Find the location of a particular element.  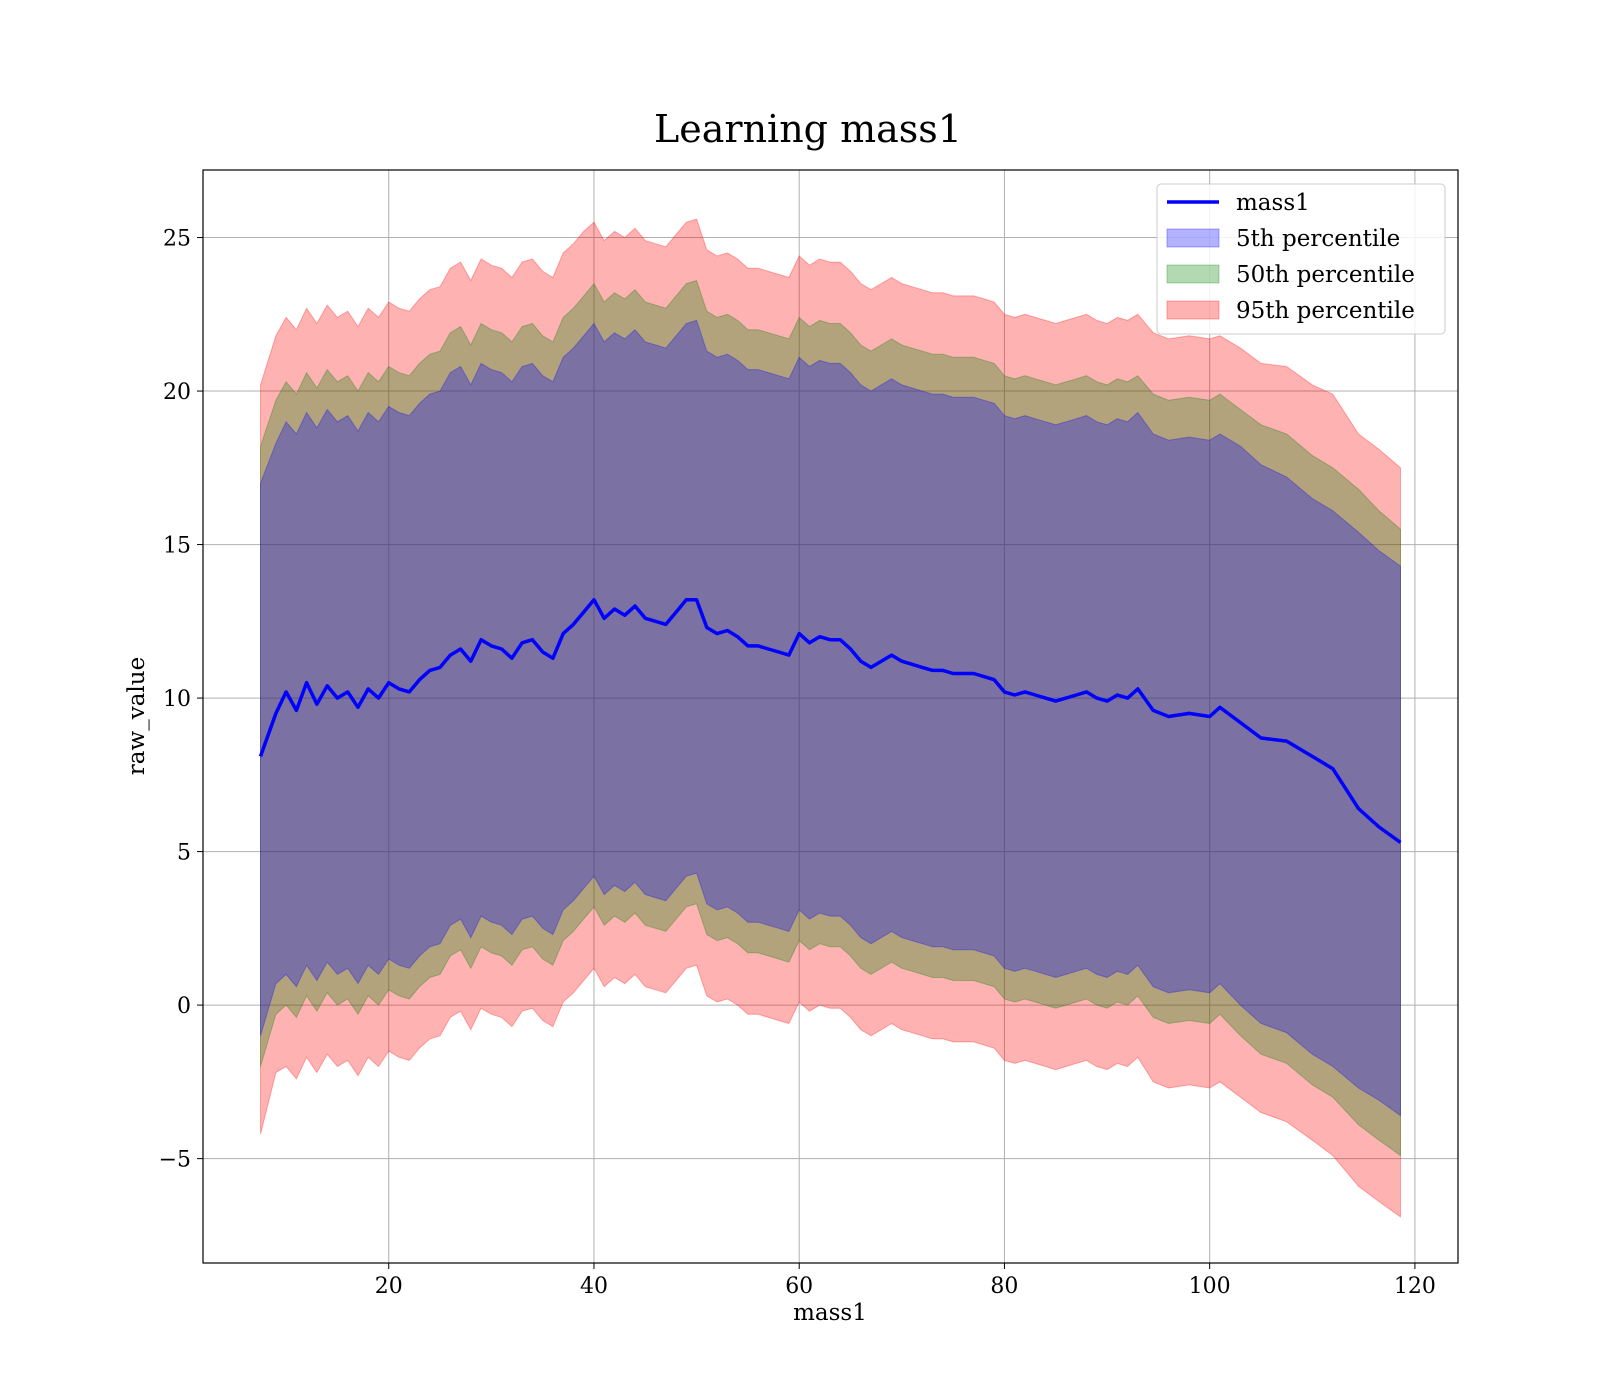

y-tick-label: 10 is located at coordinates (177, 699).